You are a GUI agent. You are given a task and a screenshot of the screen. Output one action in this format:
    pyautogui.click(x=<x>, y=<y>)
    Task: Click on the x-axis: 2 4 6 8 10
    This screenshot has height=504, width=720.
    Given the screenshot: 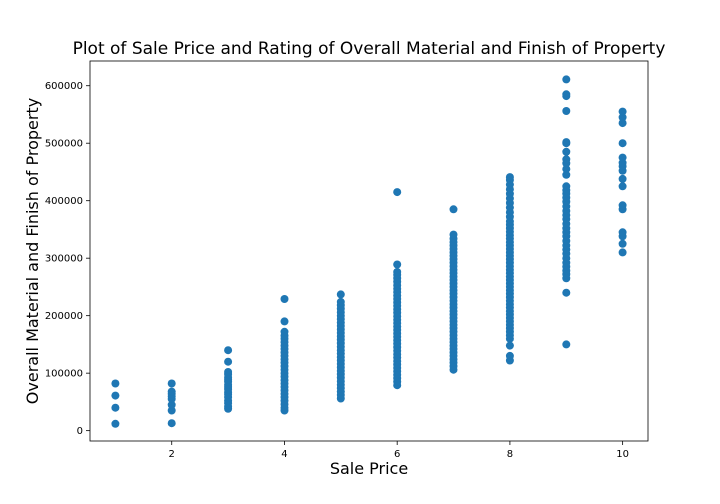 What is the action you would take?
    pyautogui.click(x=399, y=450)
    